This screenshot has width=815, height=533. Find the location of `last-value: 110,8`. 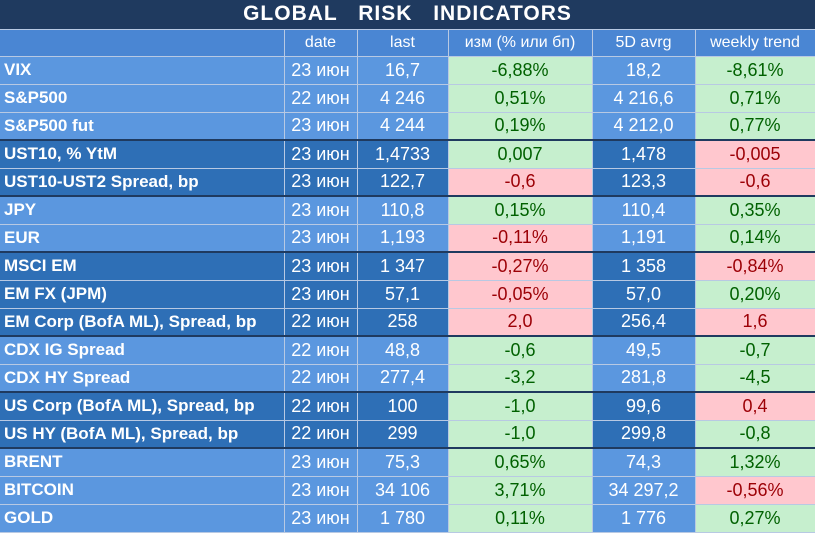

last-value: 110,8 is located at coordinates (403, 210).